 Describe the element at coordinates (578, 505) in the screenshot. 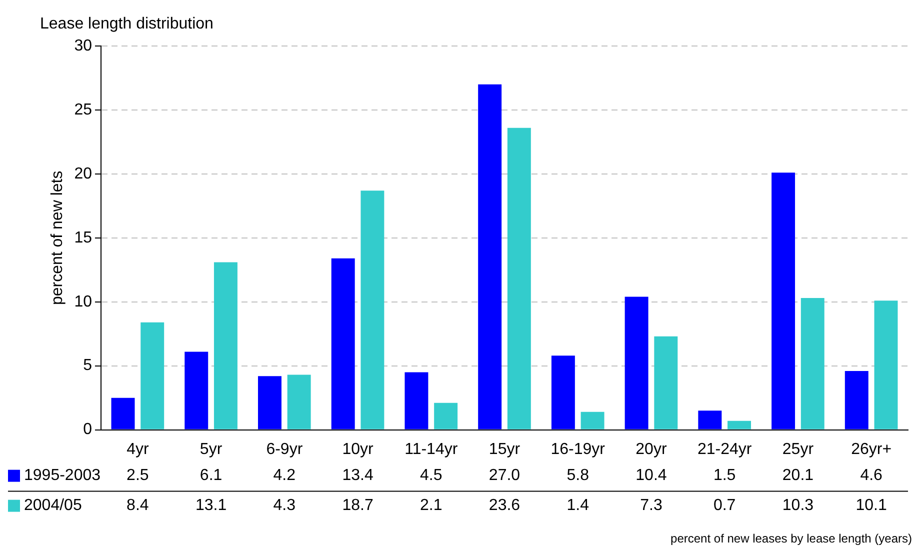

I see `data-label: 1.4` at that location.